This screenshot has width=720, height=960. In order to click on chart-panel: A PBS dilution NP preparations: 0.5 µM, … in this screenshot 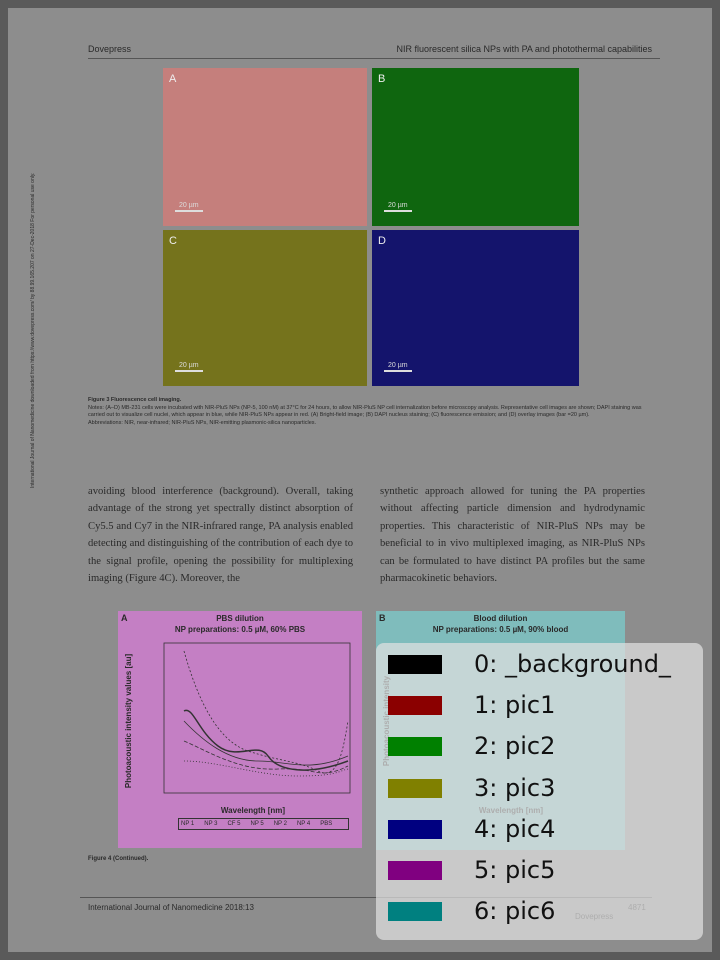, I will do `click(240, 729)`.